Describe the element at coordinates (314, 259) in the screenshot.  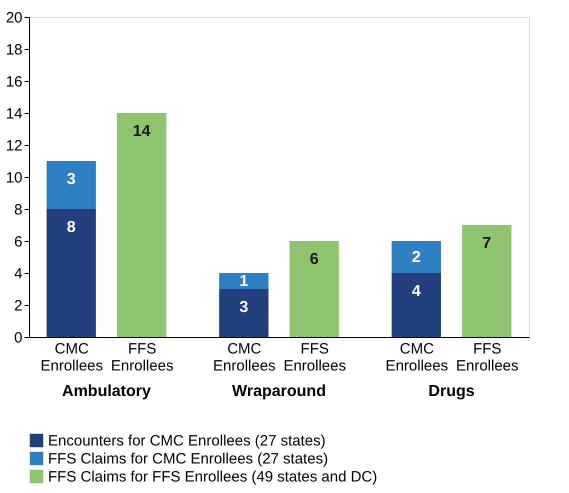
I see `data-label: 6` at that location.